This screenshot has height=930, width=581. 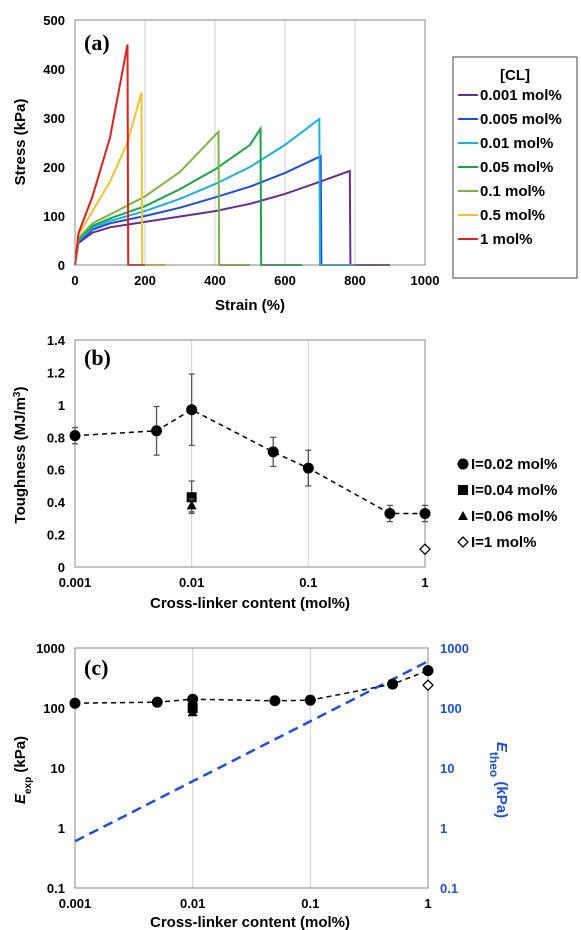 I want to click on panel-a-y-tick-label: 400, so click(x=54, y=69).